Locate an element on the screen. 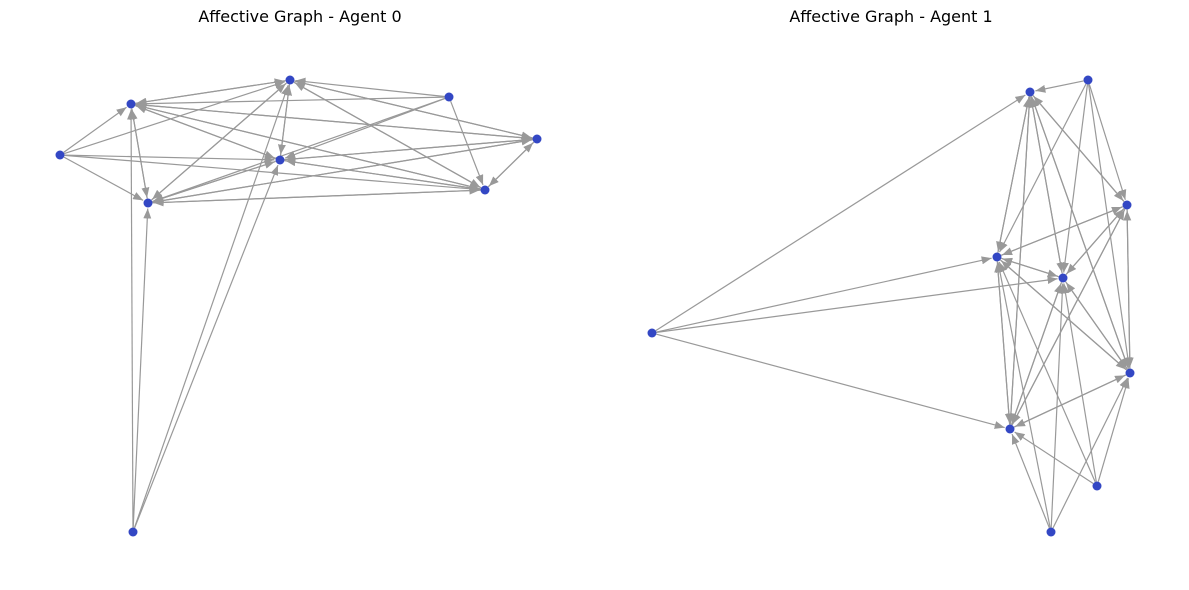  edge-b2-b7 is located at coordinates (830, 381).